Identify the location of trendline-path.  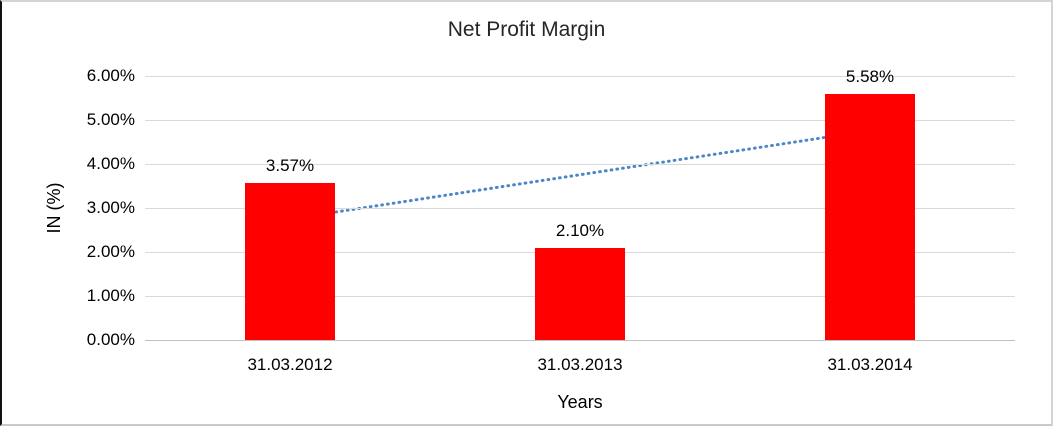
(580, 175).